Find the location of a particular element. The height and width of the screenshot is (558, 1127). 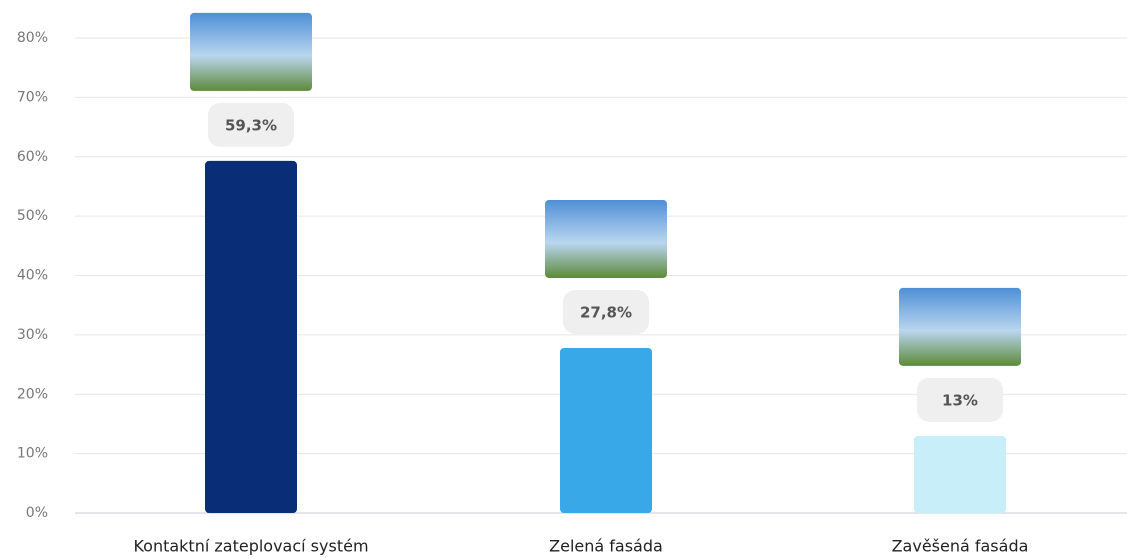

value-label: 13% is located at coordinates (960, 400).